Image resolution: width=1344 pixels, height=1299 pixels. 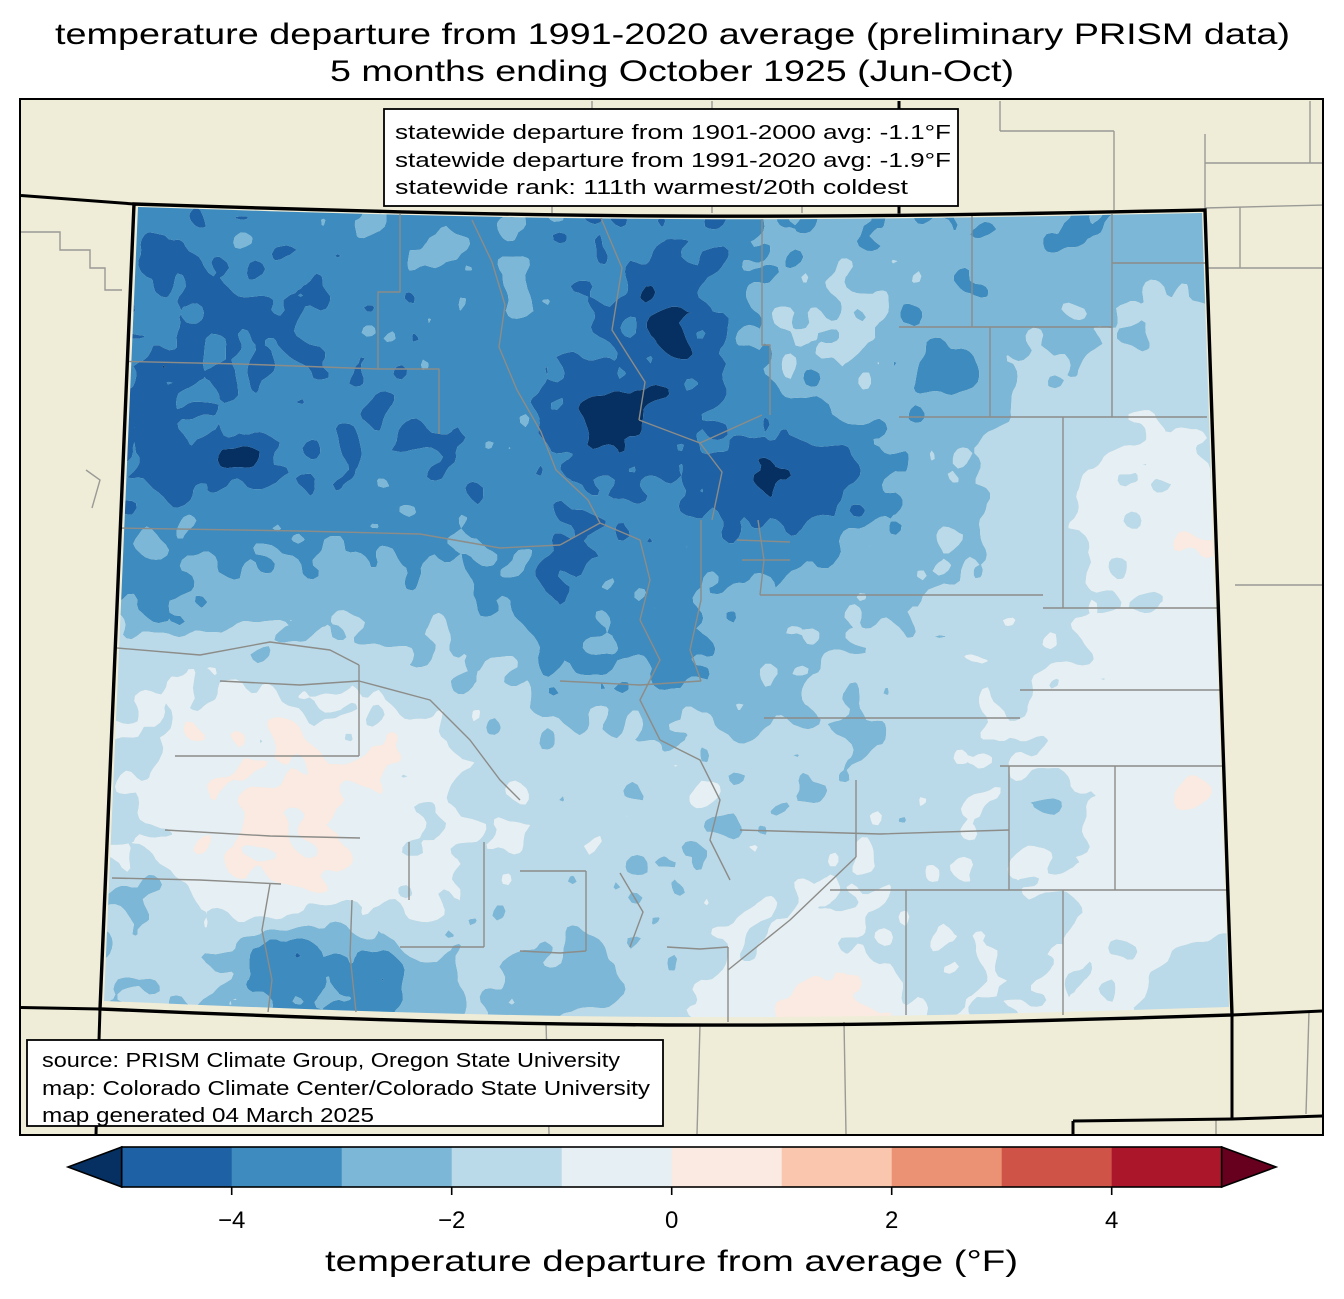 I want to click on svg-text: 0, so click(x=671, y=1220).